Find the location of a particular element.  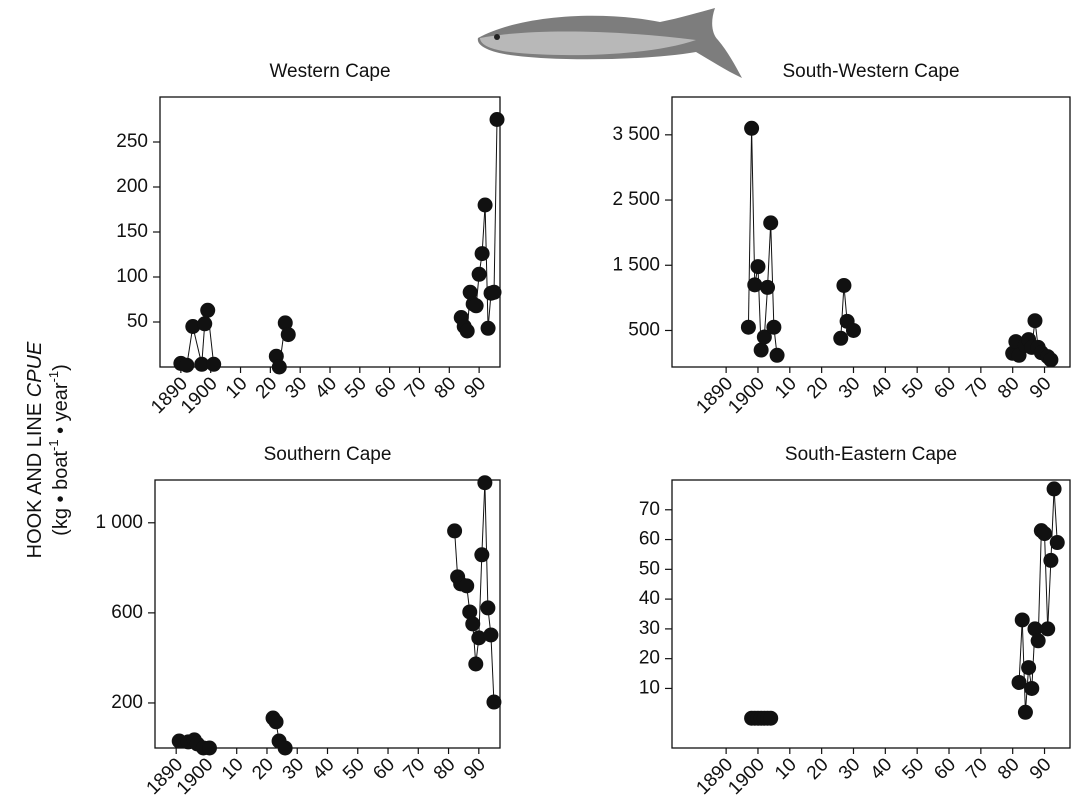

y-tick-label: 70 is located at coordinates (649, 509).